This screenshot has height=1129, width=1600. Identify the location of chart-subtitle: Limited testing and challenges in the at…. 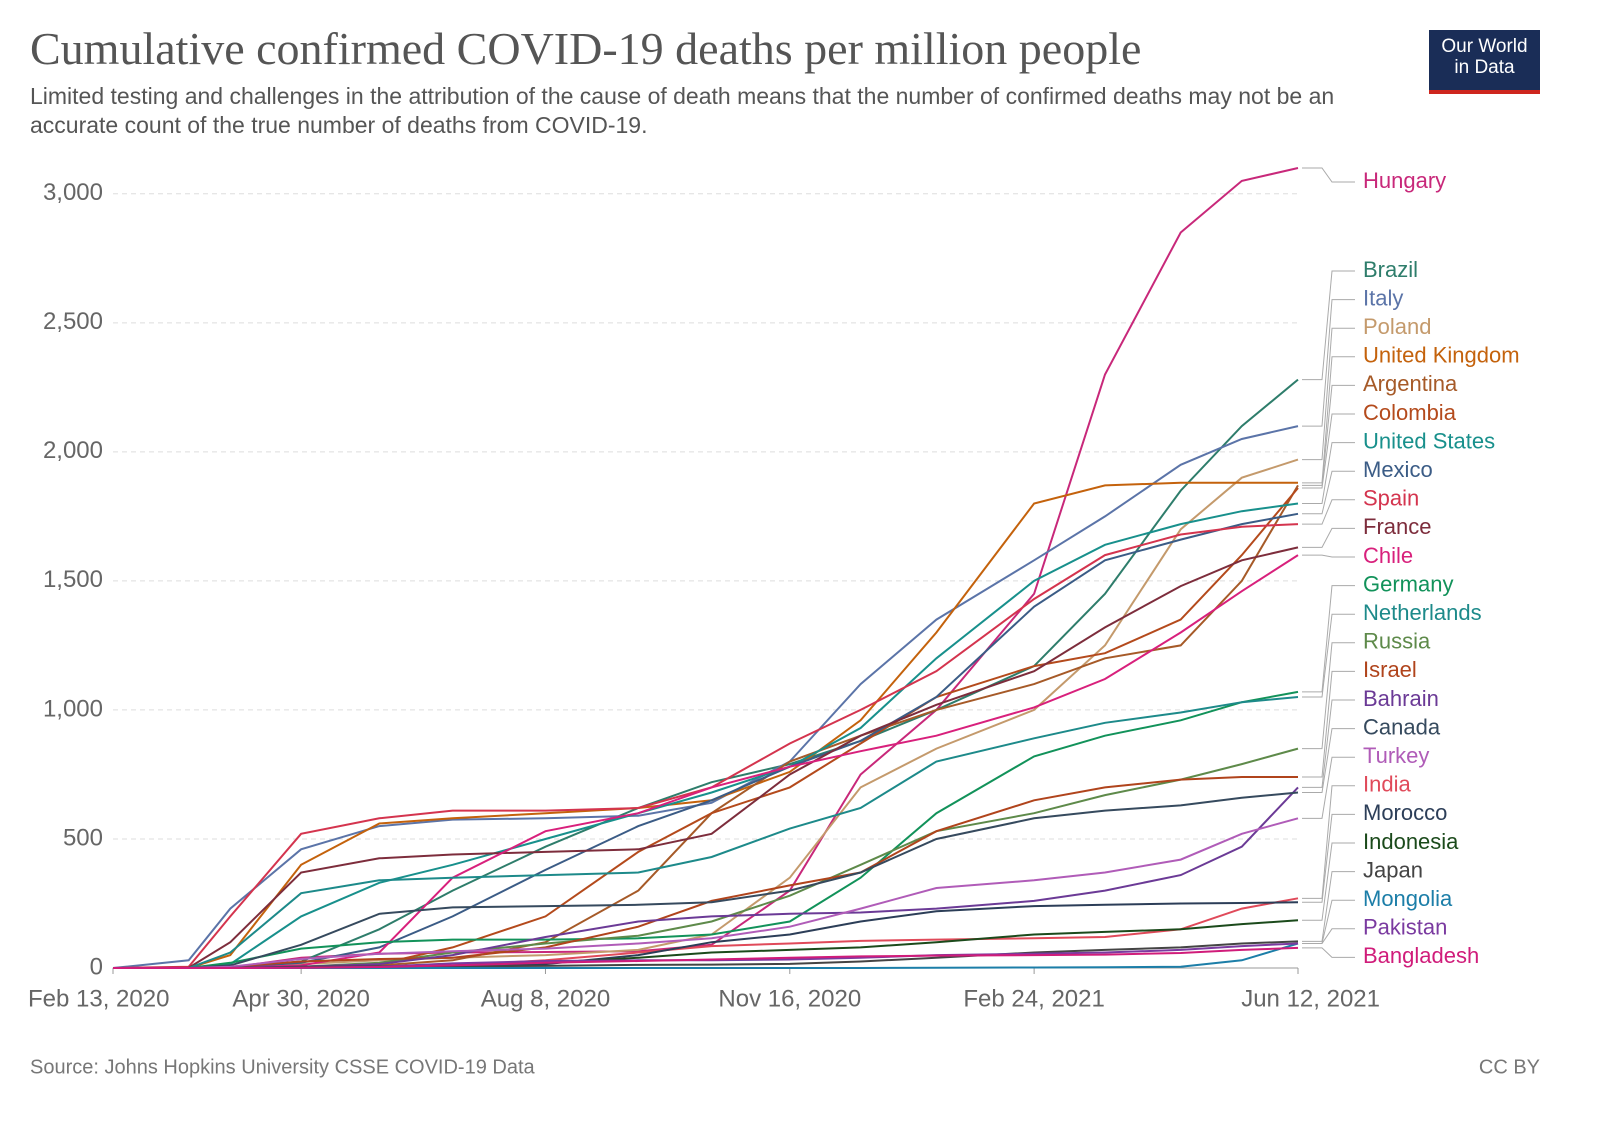
(682, 110).